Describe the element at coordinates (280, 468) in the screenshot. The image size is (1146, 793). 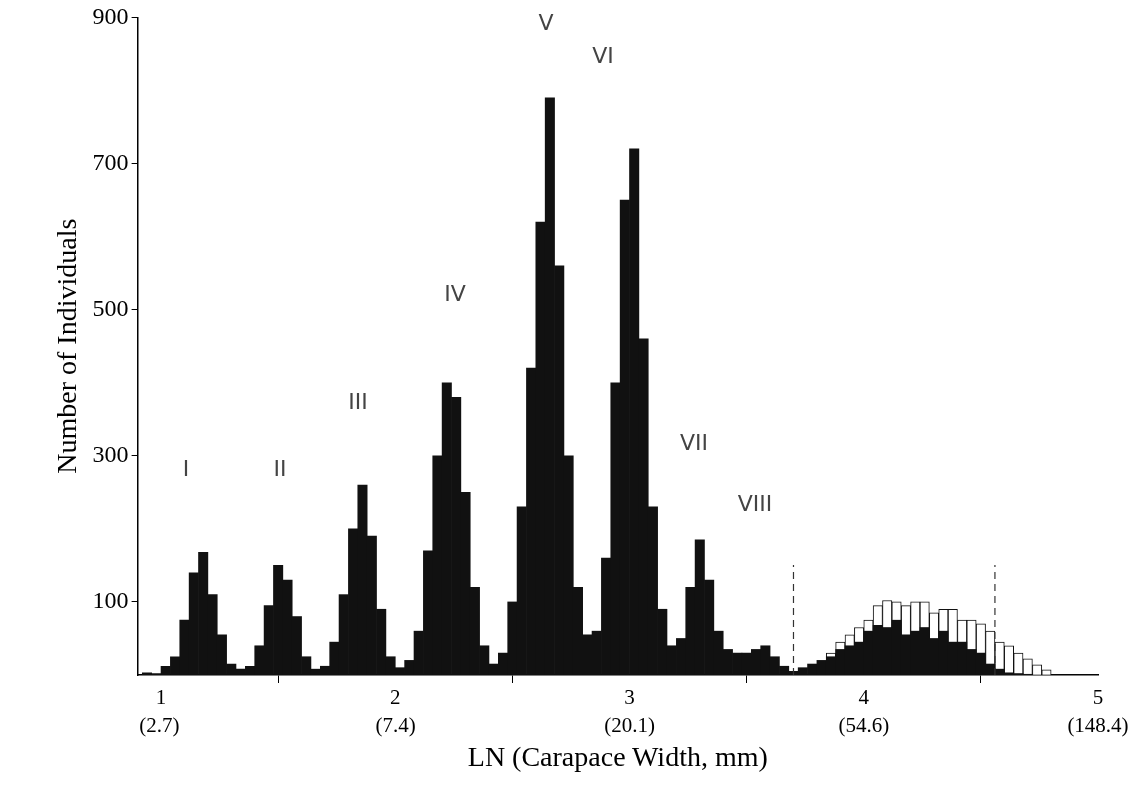
I see `annotation: II` at that location.